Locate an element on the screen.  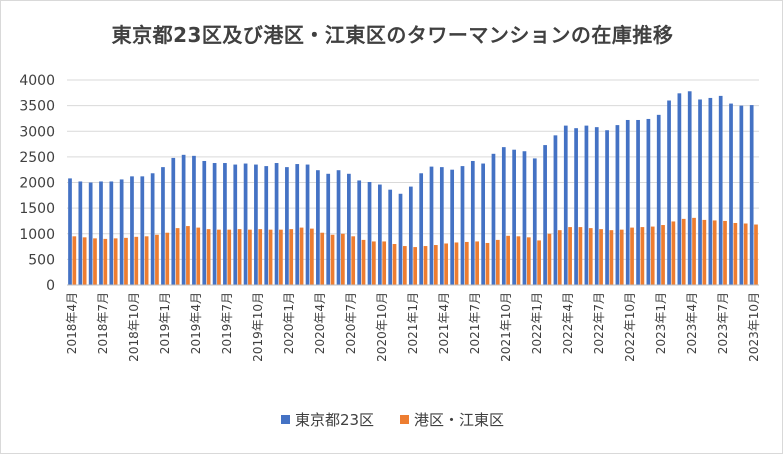
legend: 東京都23区 港区・江東区 is located at coordinates (391, 419).